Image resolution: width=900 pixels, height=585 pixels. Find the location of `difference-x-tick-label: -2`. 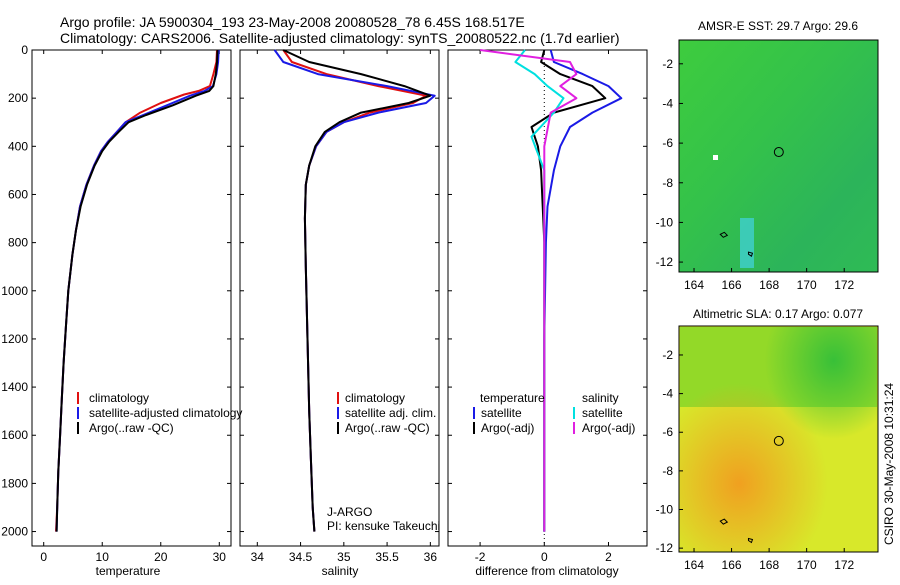

difference-x-tick-label: -2 is located at coordinates (480, 557).